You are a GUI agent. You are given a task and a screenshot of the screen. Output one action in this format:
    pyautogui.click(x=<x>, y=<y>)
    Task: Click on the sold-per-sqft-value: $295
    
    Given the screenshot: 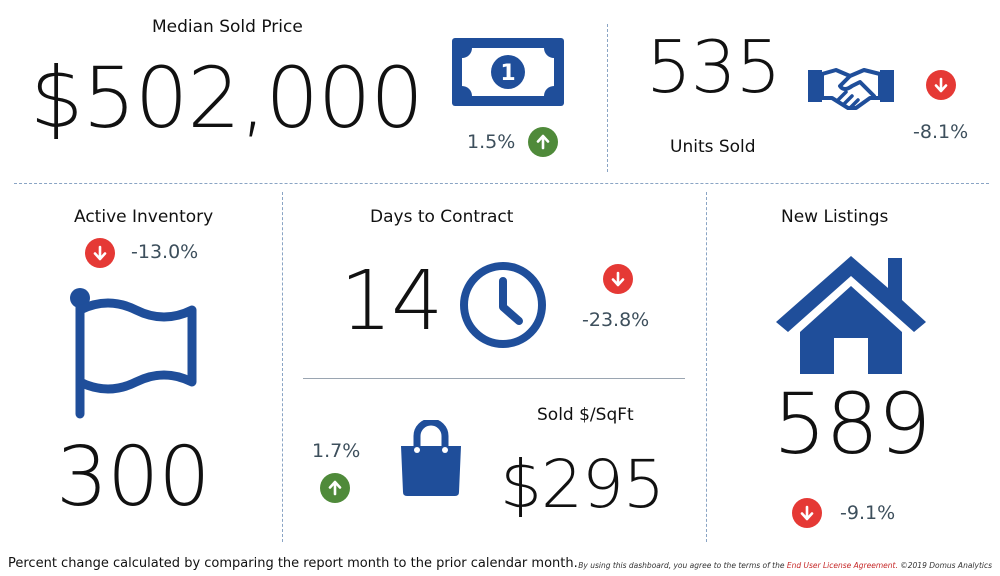 What is the action you would take?
    pyautogui.click(x=582, y=484)
    